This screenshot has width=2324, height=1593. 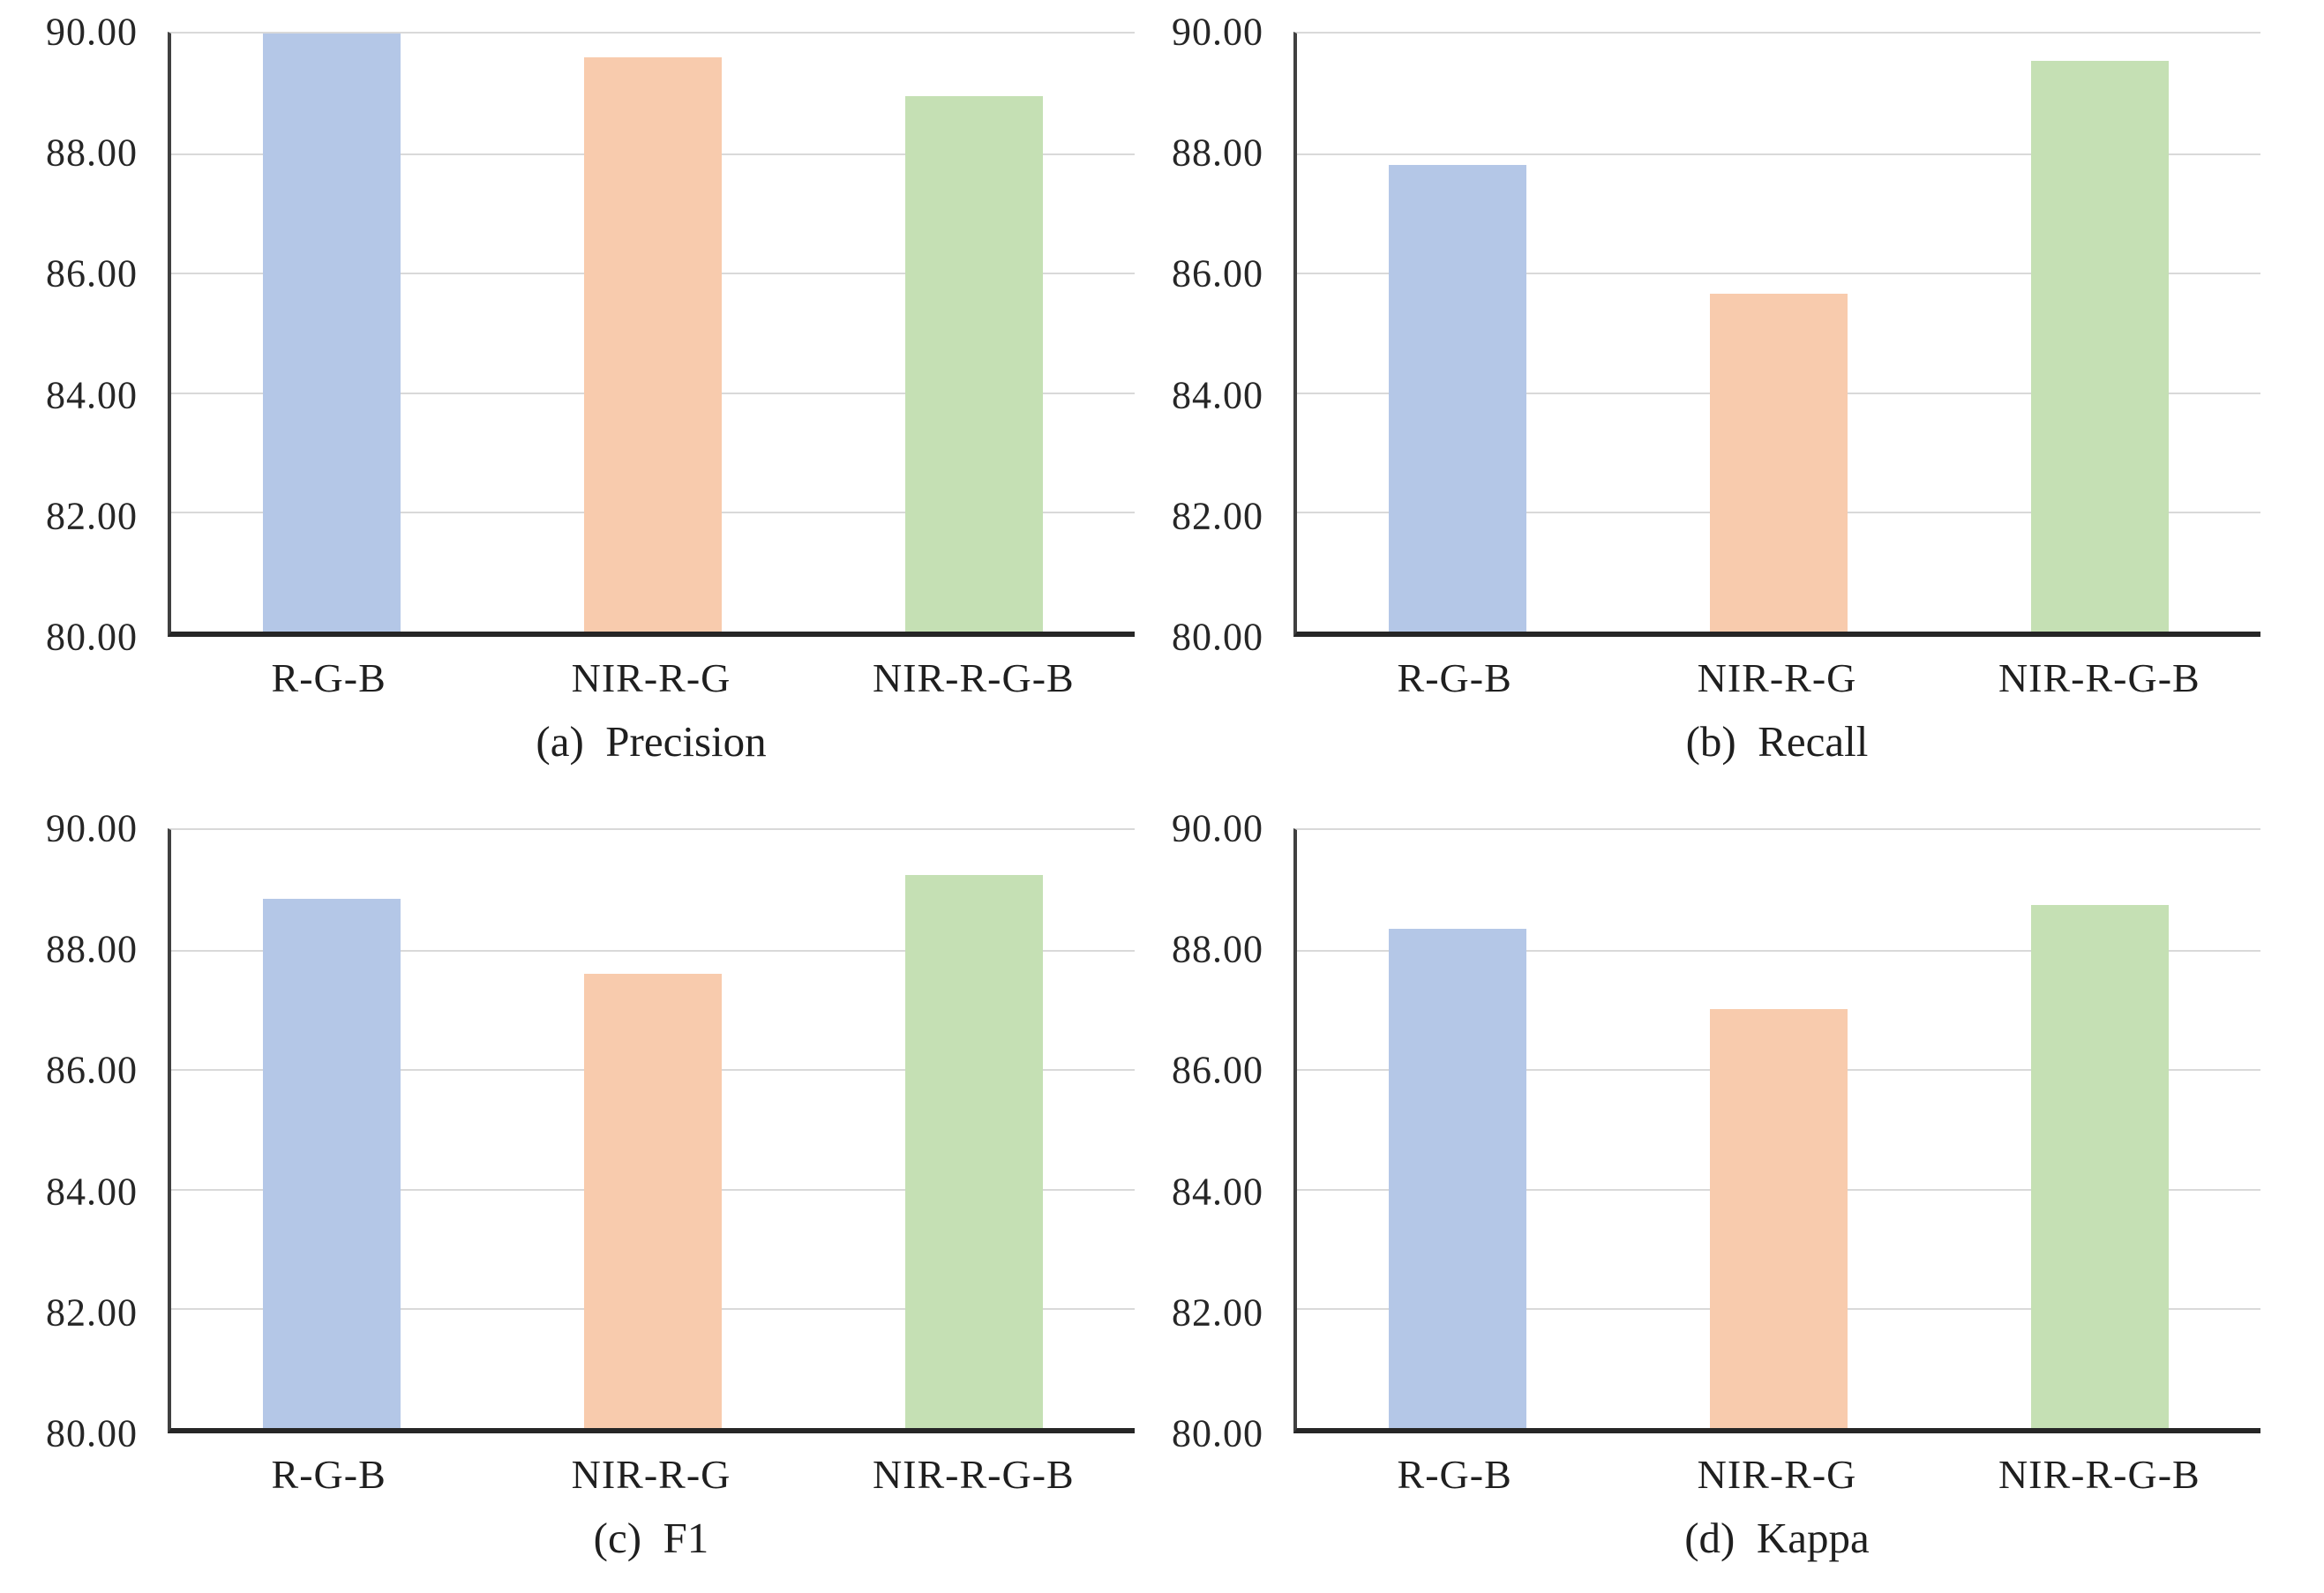 What do you see at coordinates (651, 741) in the screenshot?
I see `chart-caption: (a) Precision` at bounding box center [651, 741].